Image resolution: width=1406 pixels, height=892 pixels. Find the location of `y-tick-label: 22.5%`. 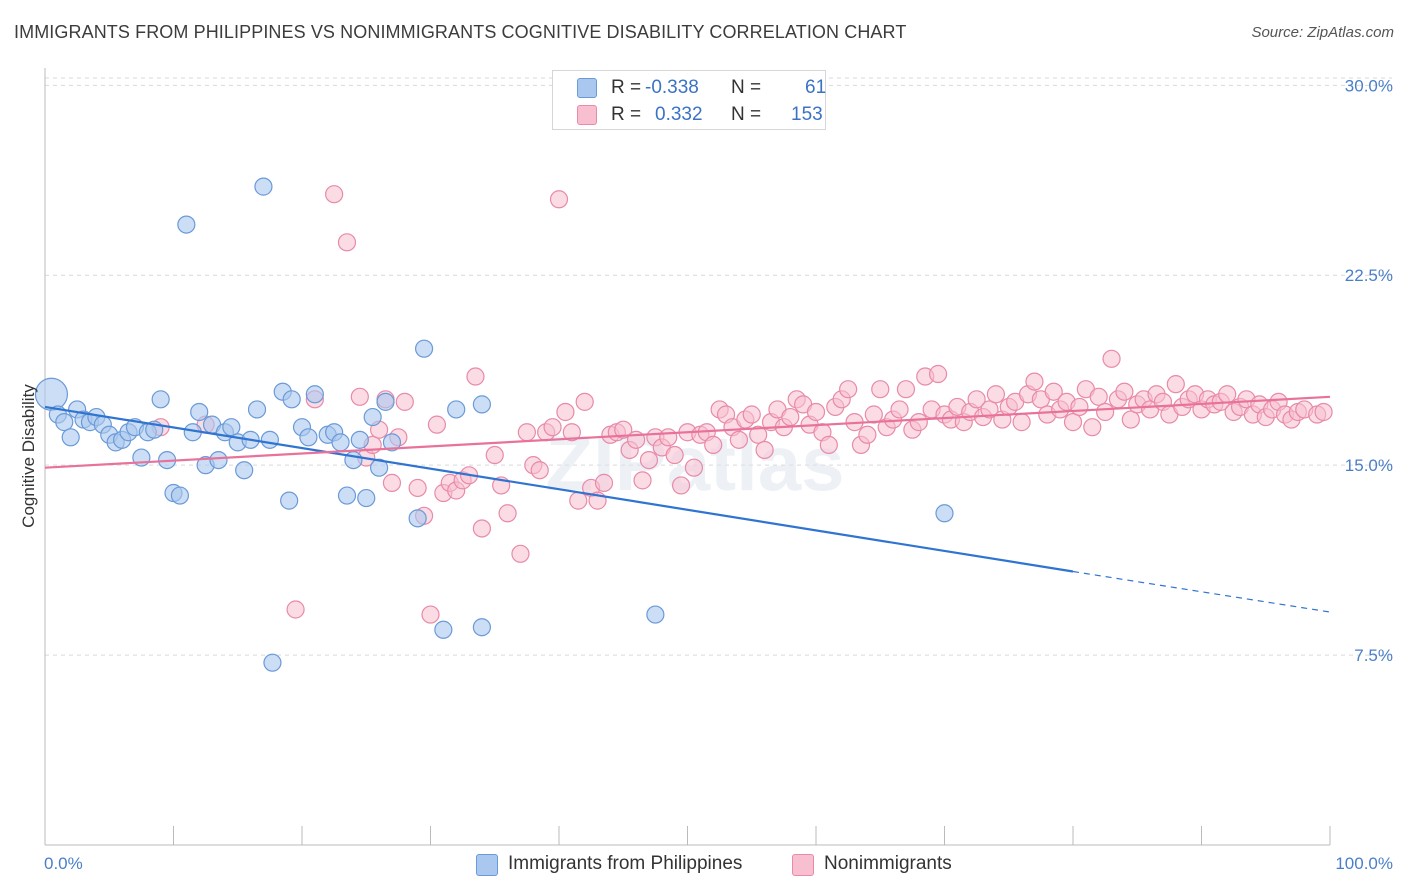

y-tick-label: 22.5% is located at coordinates (1369, 275).